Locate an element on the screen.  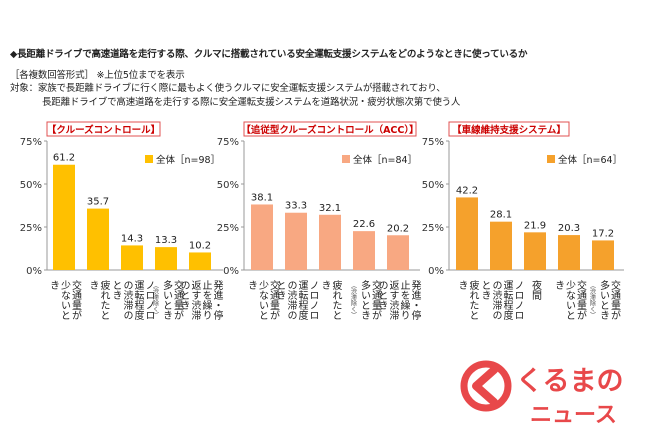
category-label: とき is located at coordinates (279, 290).